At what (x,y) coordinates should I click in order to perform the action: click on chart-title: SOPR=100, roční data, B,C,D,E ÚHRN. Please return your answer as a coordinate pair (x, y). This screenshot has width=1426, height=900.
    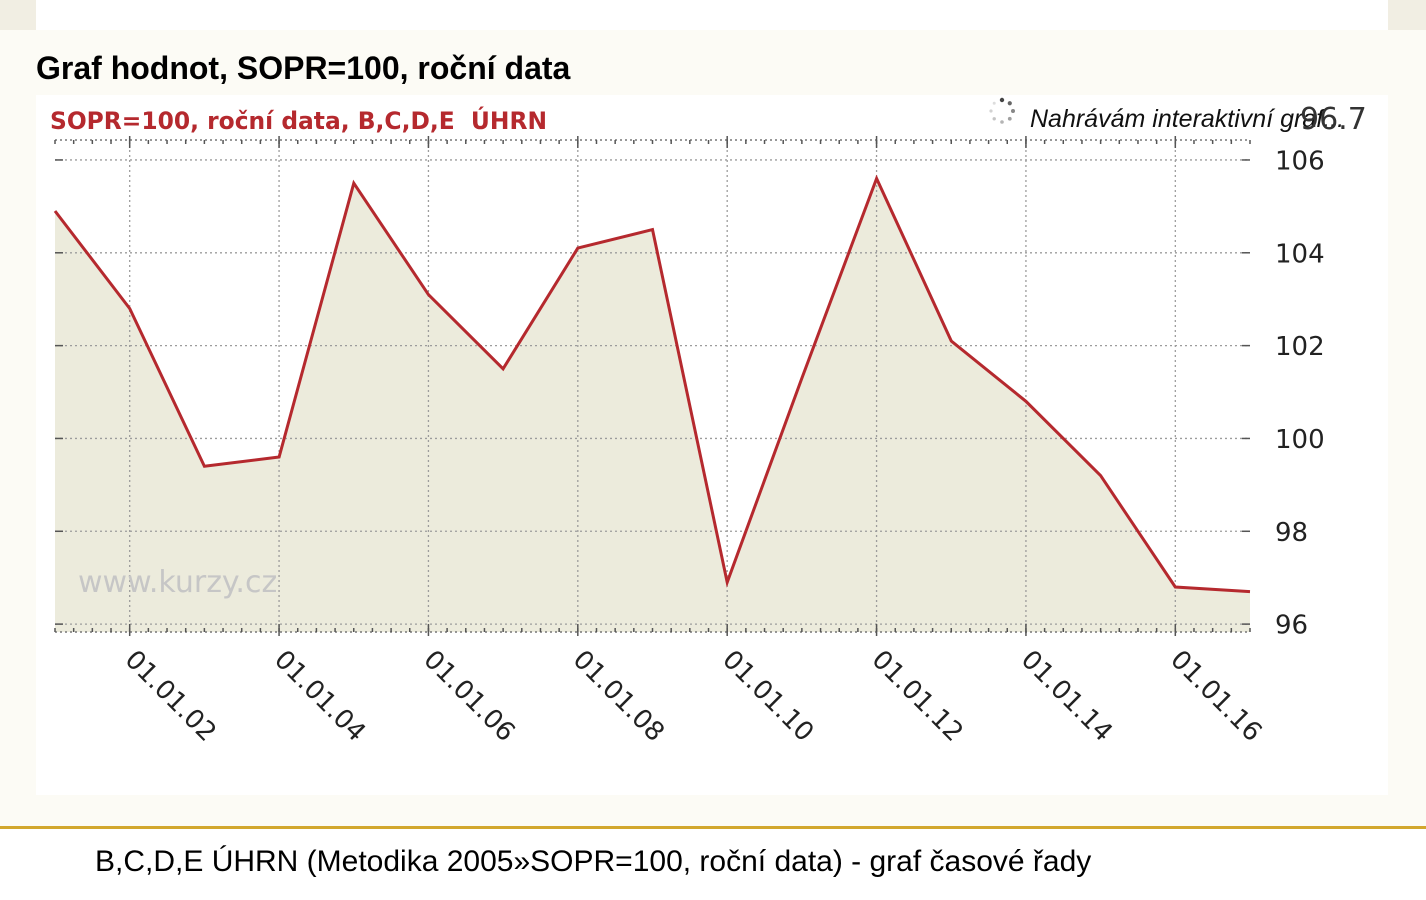
    Looking at the image, I should click on (298, 120).